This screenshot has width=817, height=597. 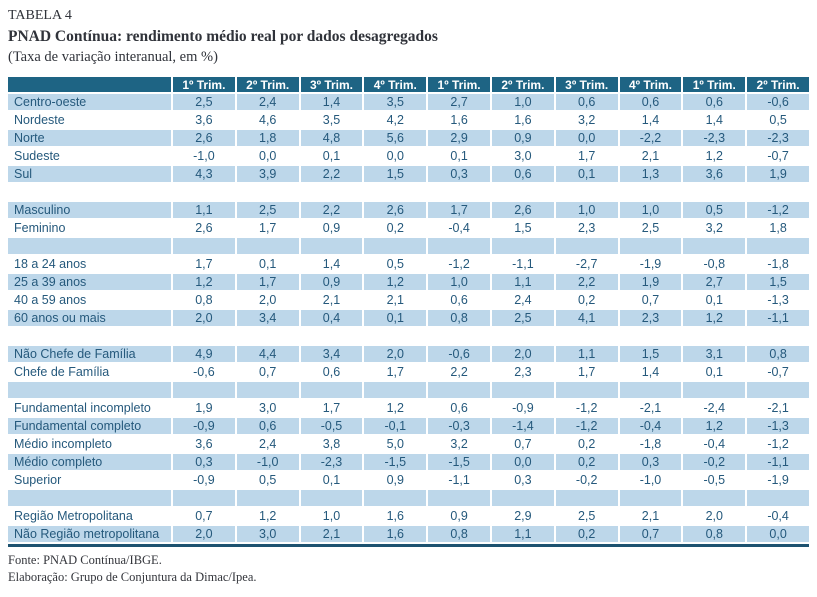 I want to click on row-label: Norte, so click(x=89, y=138).